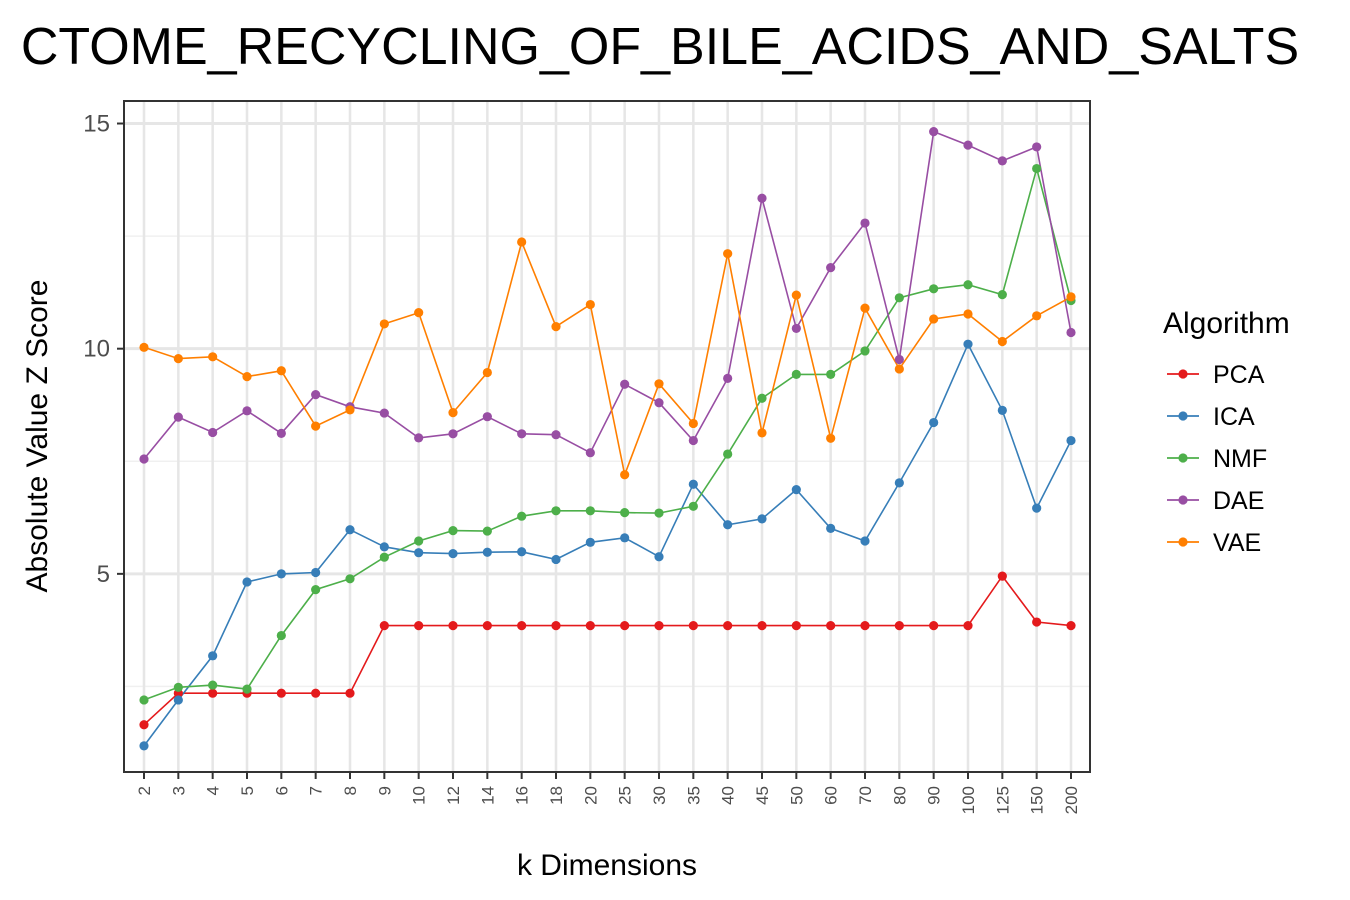 The image size is (1350, 900). What do you see at coordinates (1226, 323) in the screenshot?
I see `legend-title: Algorithm` at bounding box center [1226, 323].